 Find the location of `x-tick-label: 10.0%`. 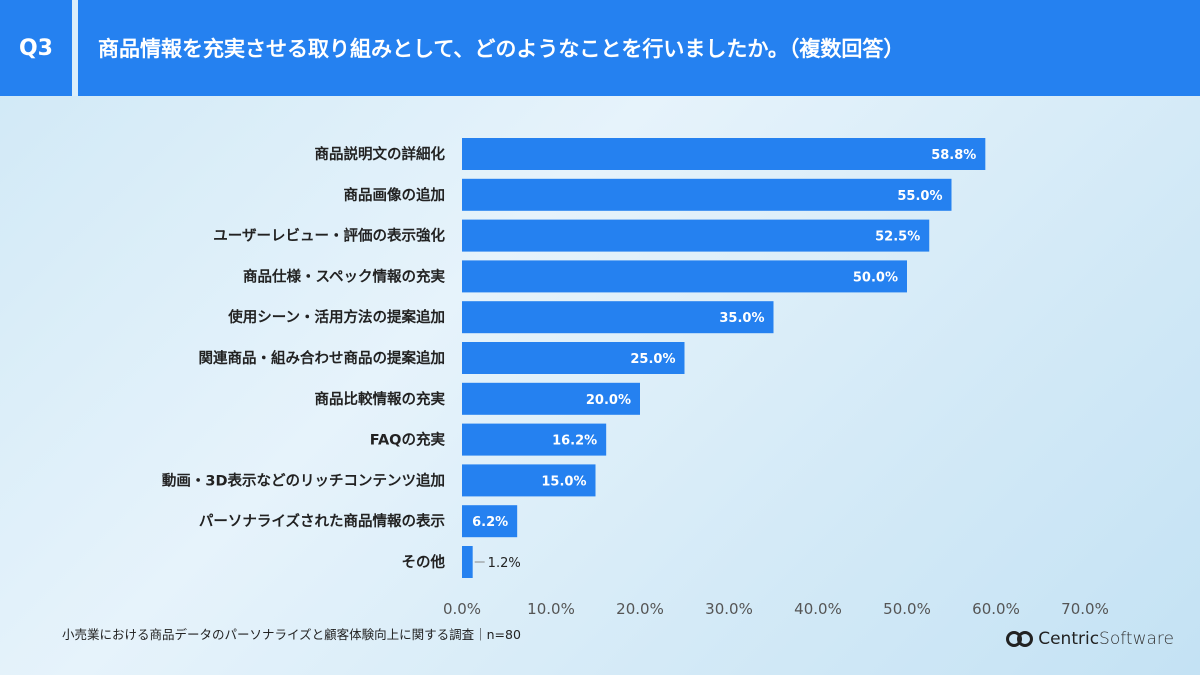

x-tick-label: 10.0% is located at coordinates (551, 609).